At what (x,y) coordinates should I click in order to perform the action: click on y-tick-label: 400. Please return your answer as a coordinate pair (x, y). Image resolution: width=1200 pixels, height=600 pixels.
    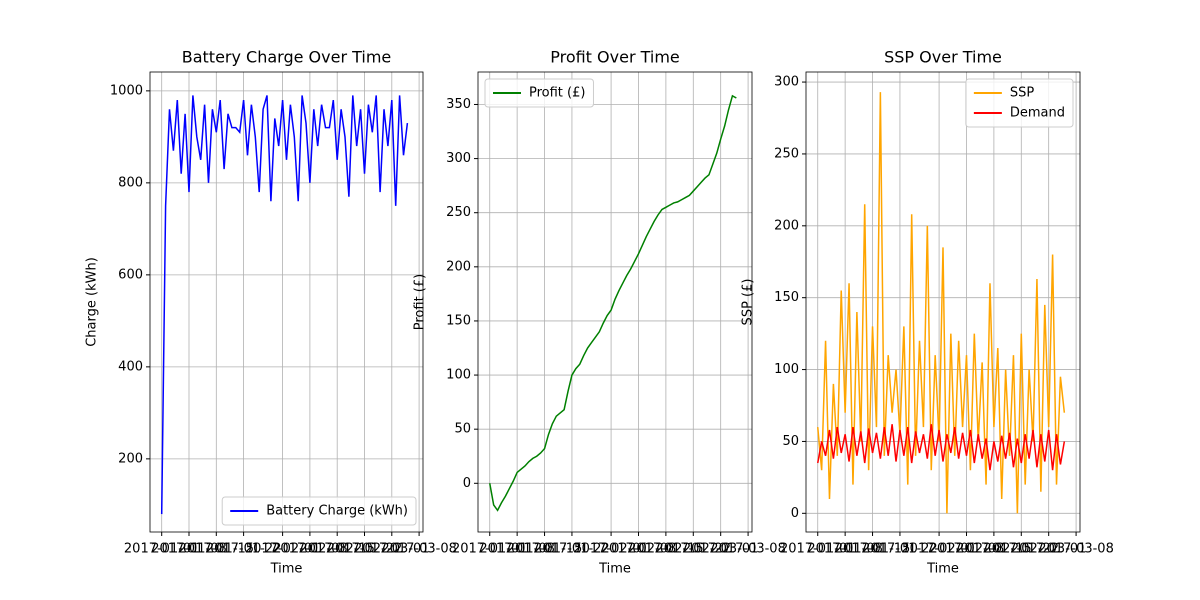
    Looking at the image, I should click on (130, 366).